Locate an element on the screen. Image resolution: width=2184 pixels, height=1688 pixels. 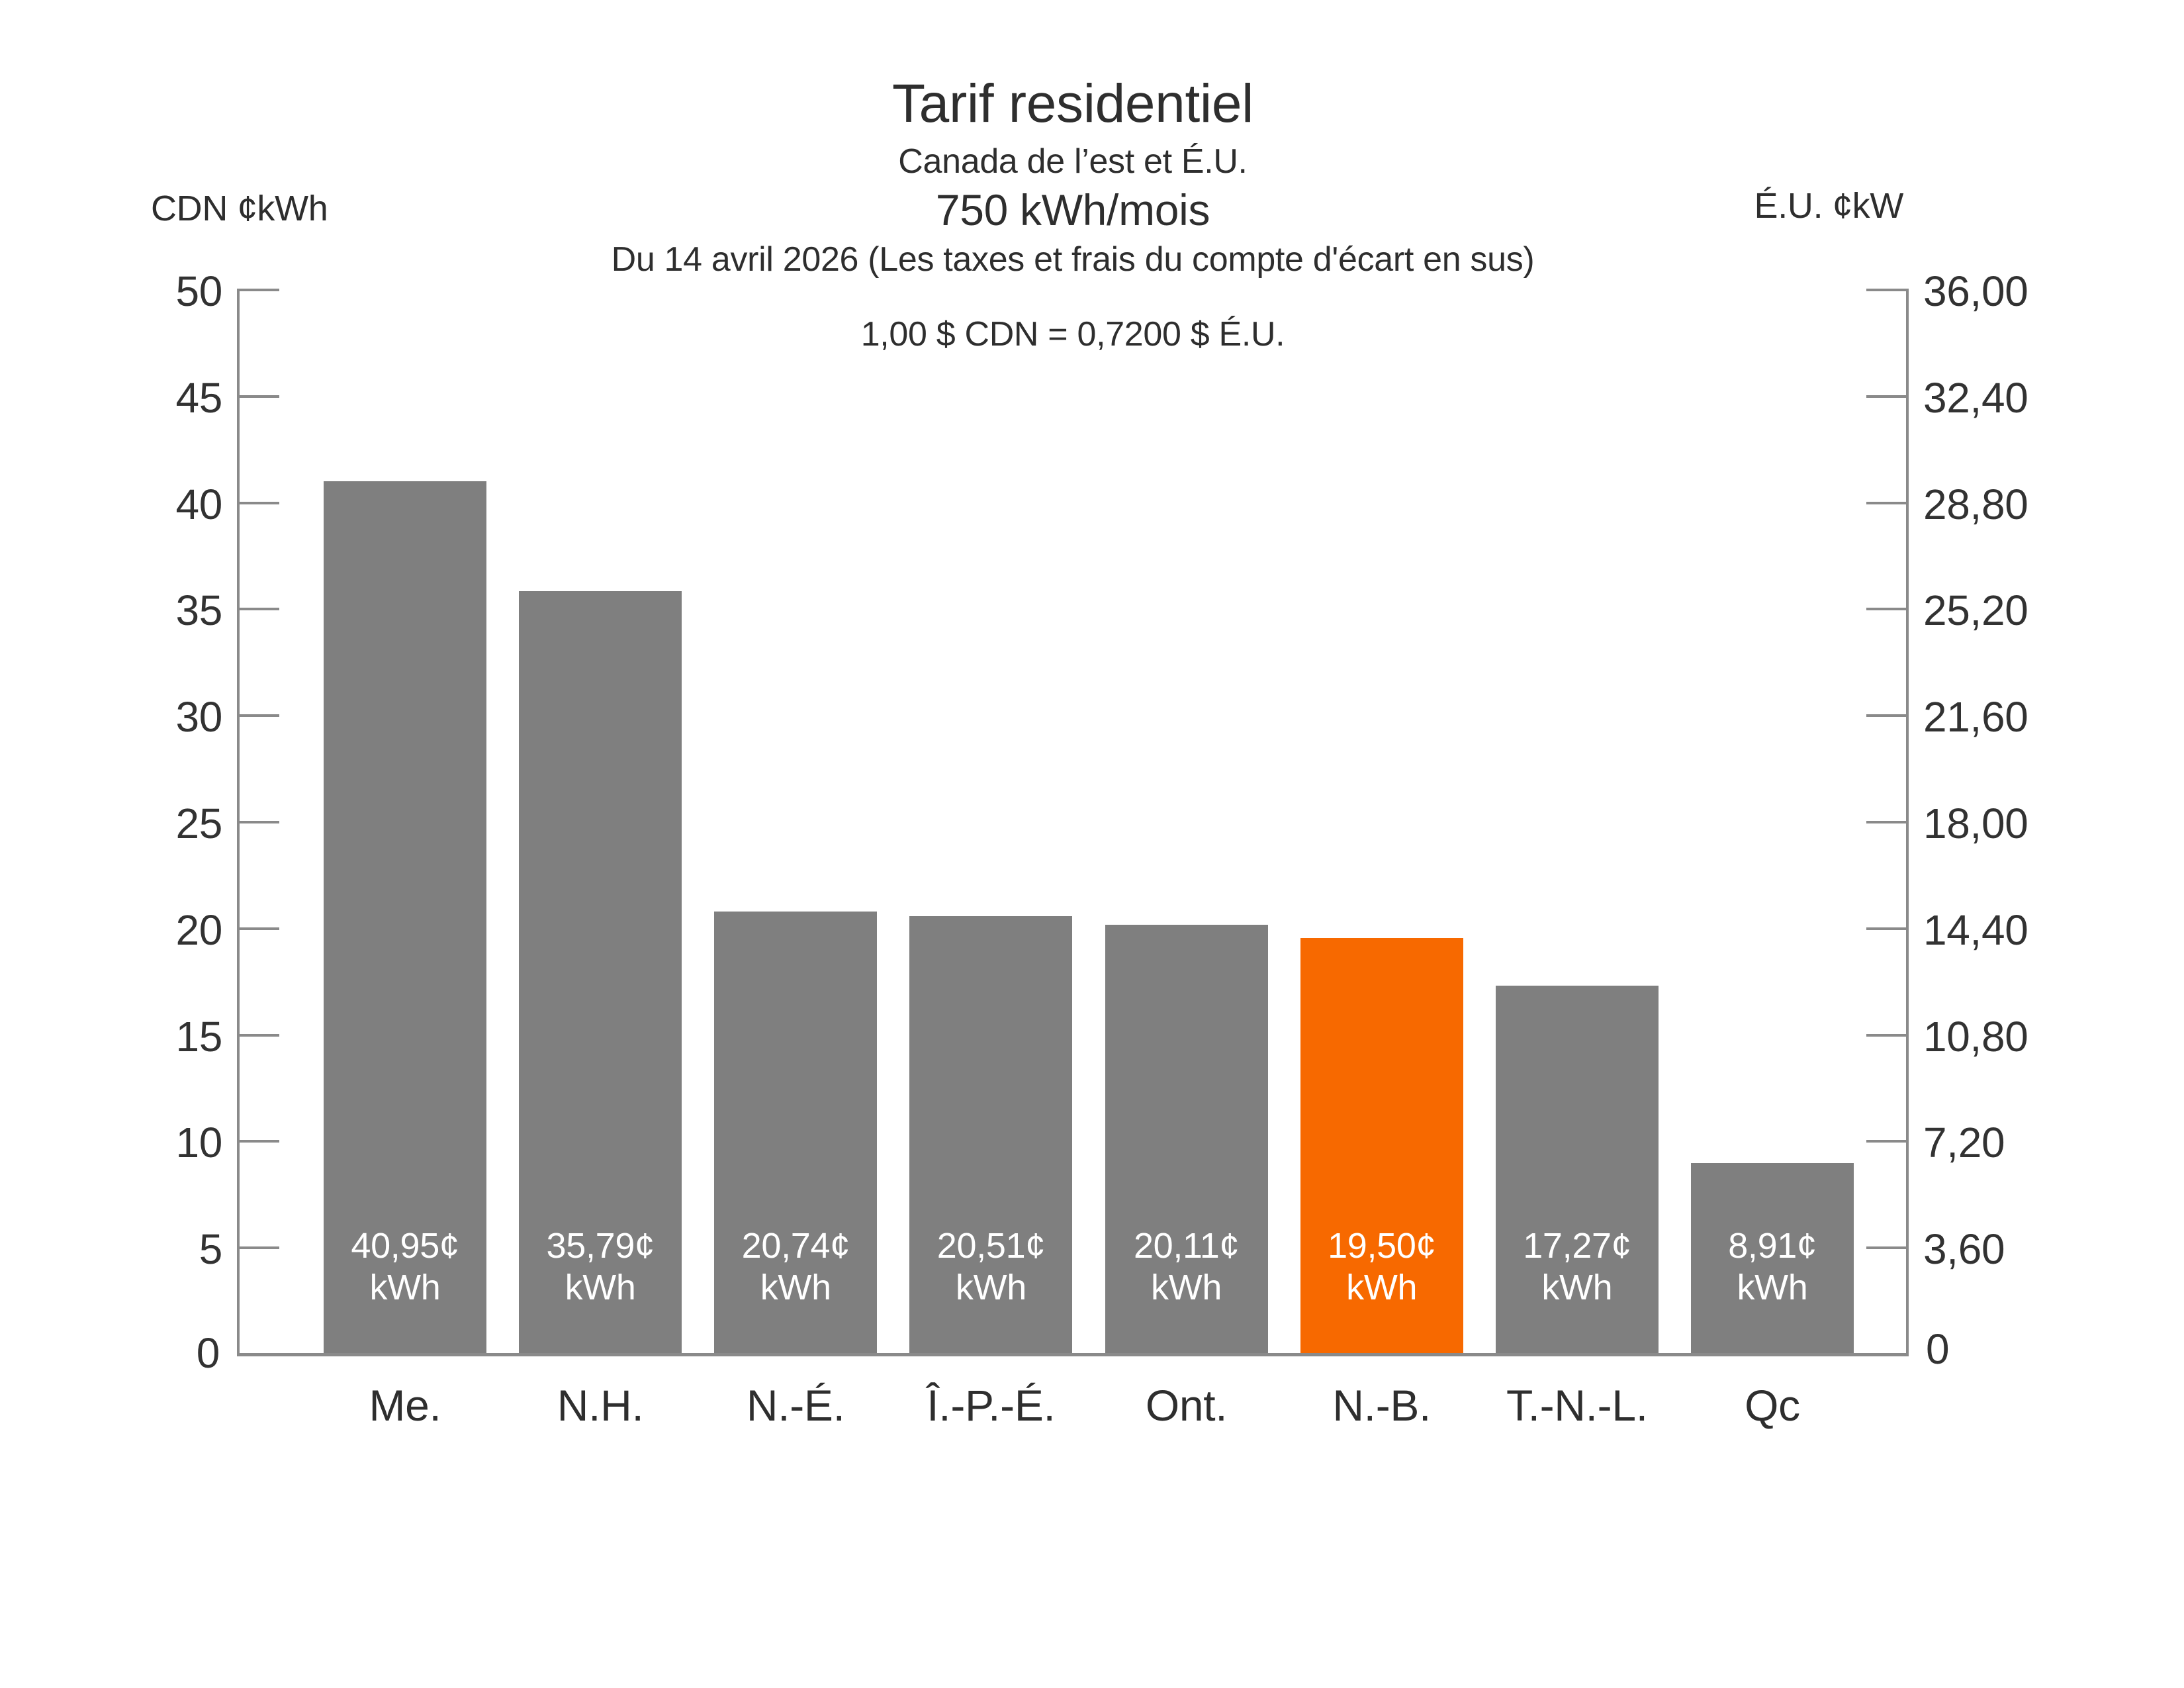
category-label: T.-N.-L. is located at coordinates (1577, 1405).